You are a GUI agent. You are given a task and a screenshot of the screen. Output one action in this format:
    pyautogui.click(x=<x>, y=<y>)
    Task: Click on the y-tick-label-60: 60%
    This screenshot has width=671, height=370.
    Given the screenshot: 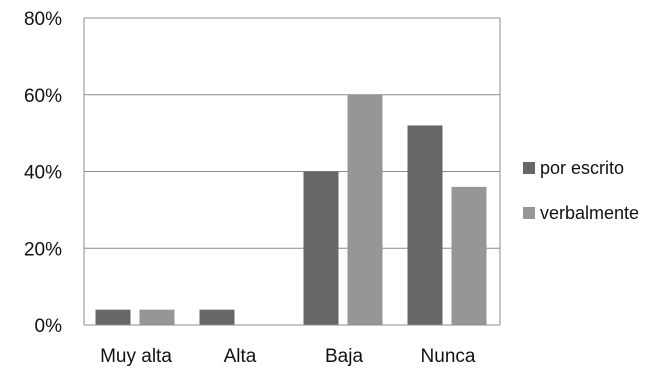 What is the action you would take?
    pyautogui.click(x=43, y=96)
    